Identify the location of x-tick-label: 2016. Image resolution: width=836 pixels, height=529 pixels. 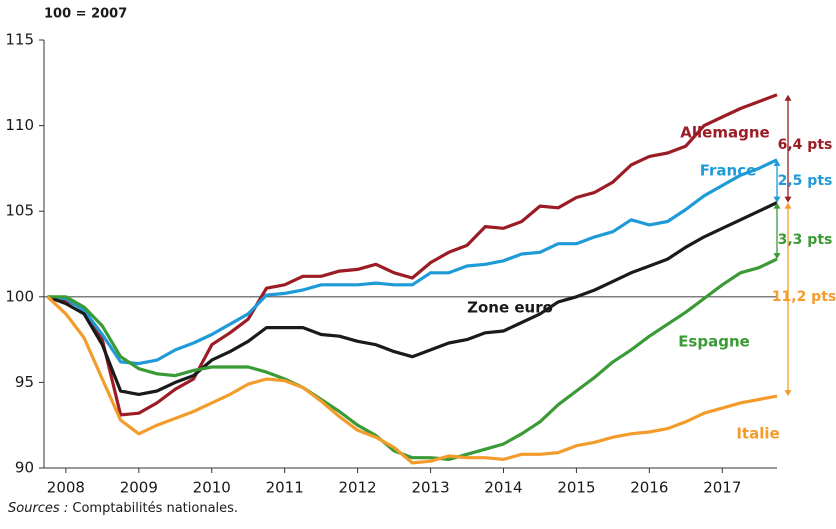
(649, 488).